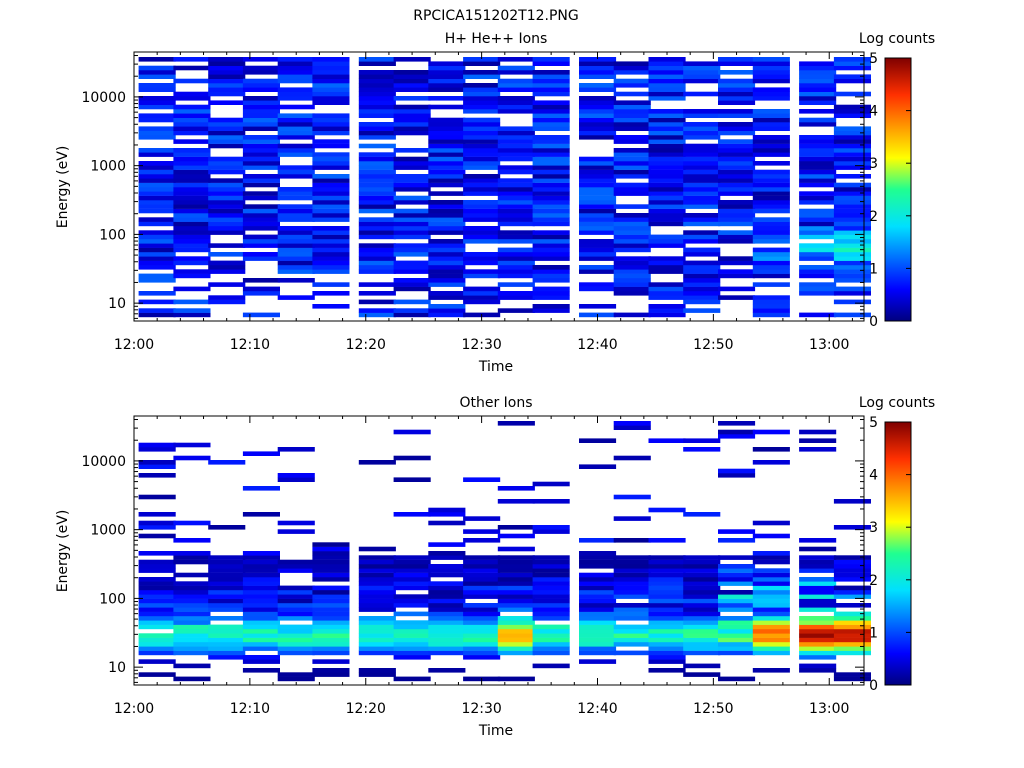  Describe the element at coordinates (713, 345) in the screenshot. I see `x-tick-label: 12:50` at that location.